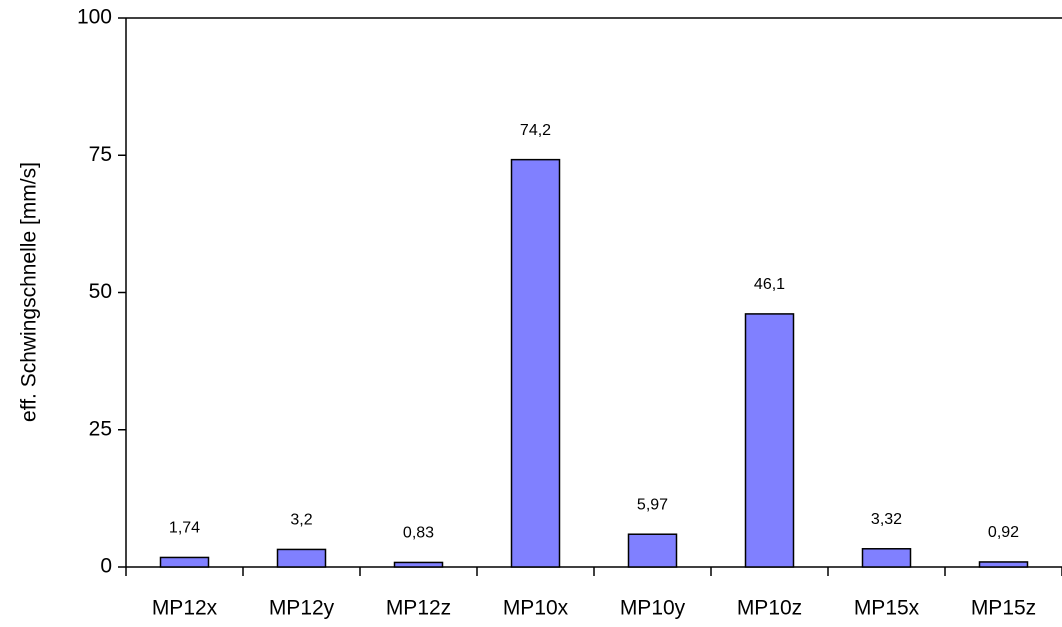  What do you see at coordinates (185, 608) in the screenshot?
I see `x-tick-label: MP12x` at bounding box center [185, 608].